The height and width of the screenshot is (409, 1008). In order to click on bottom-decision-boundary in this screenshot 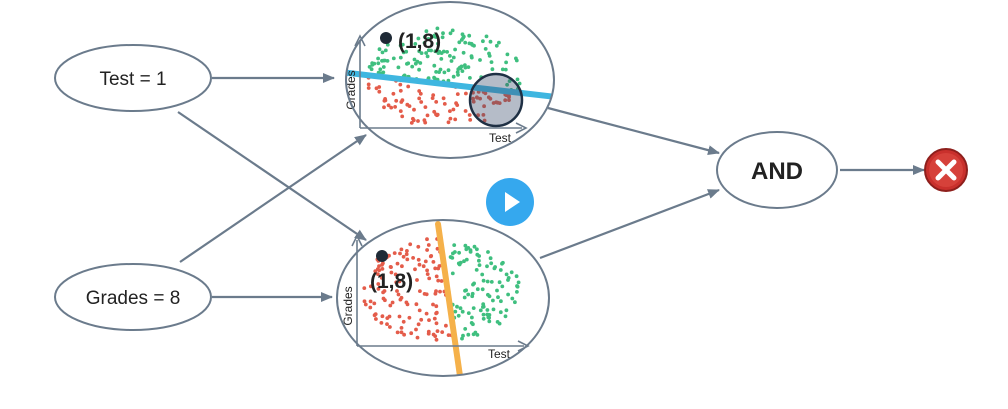, I will do `click(449, 298)`.